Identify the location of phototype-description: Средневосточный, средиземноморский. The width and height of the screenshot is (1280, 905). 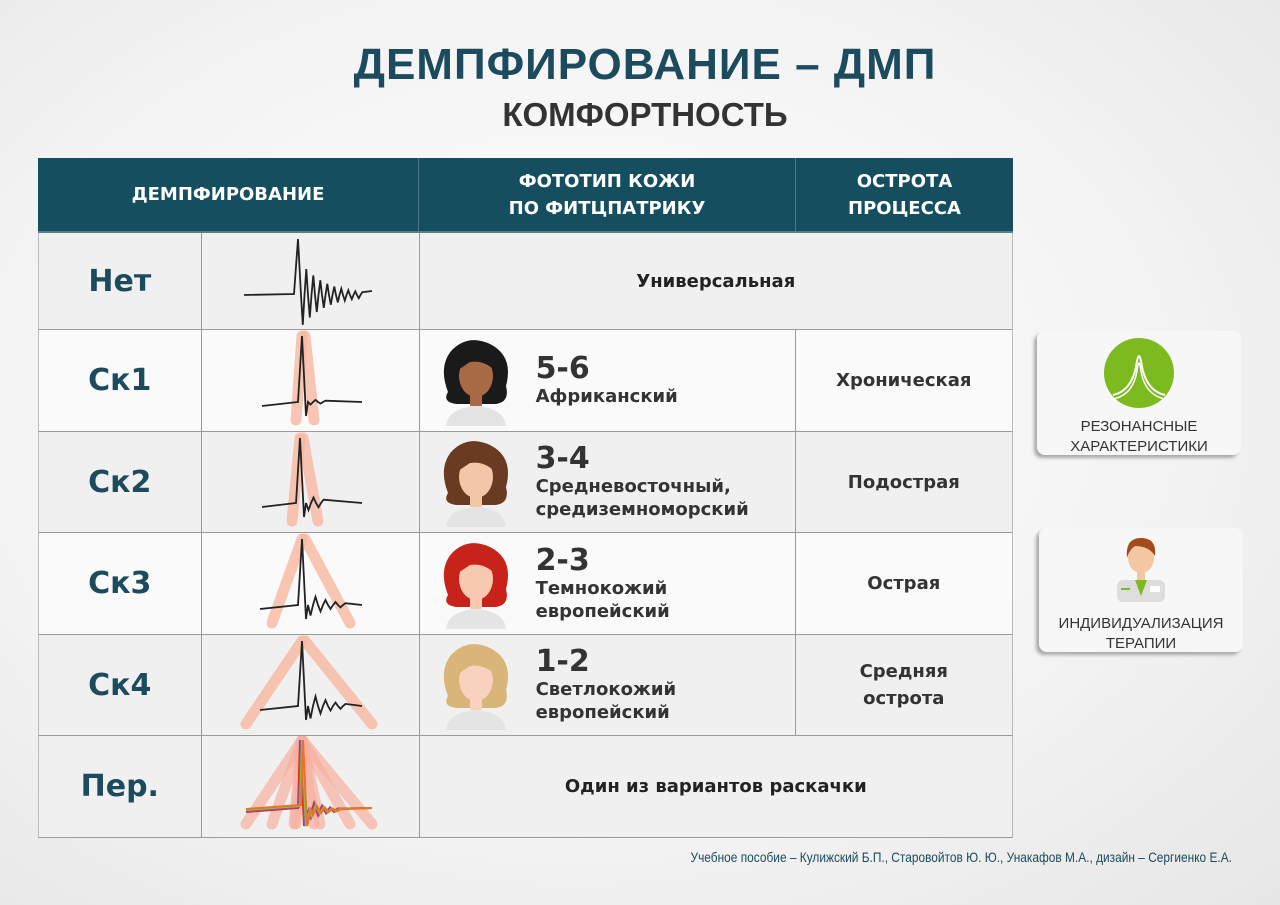
(642, 498).